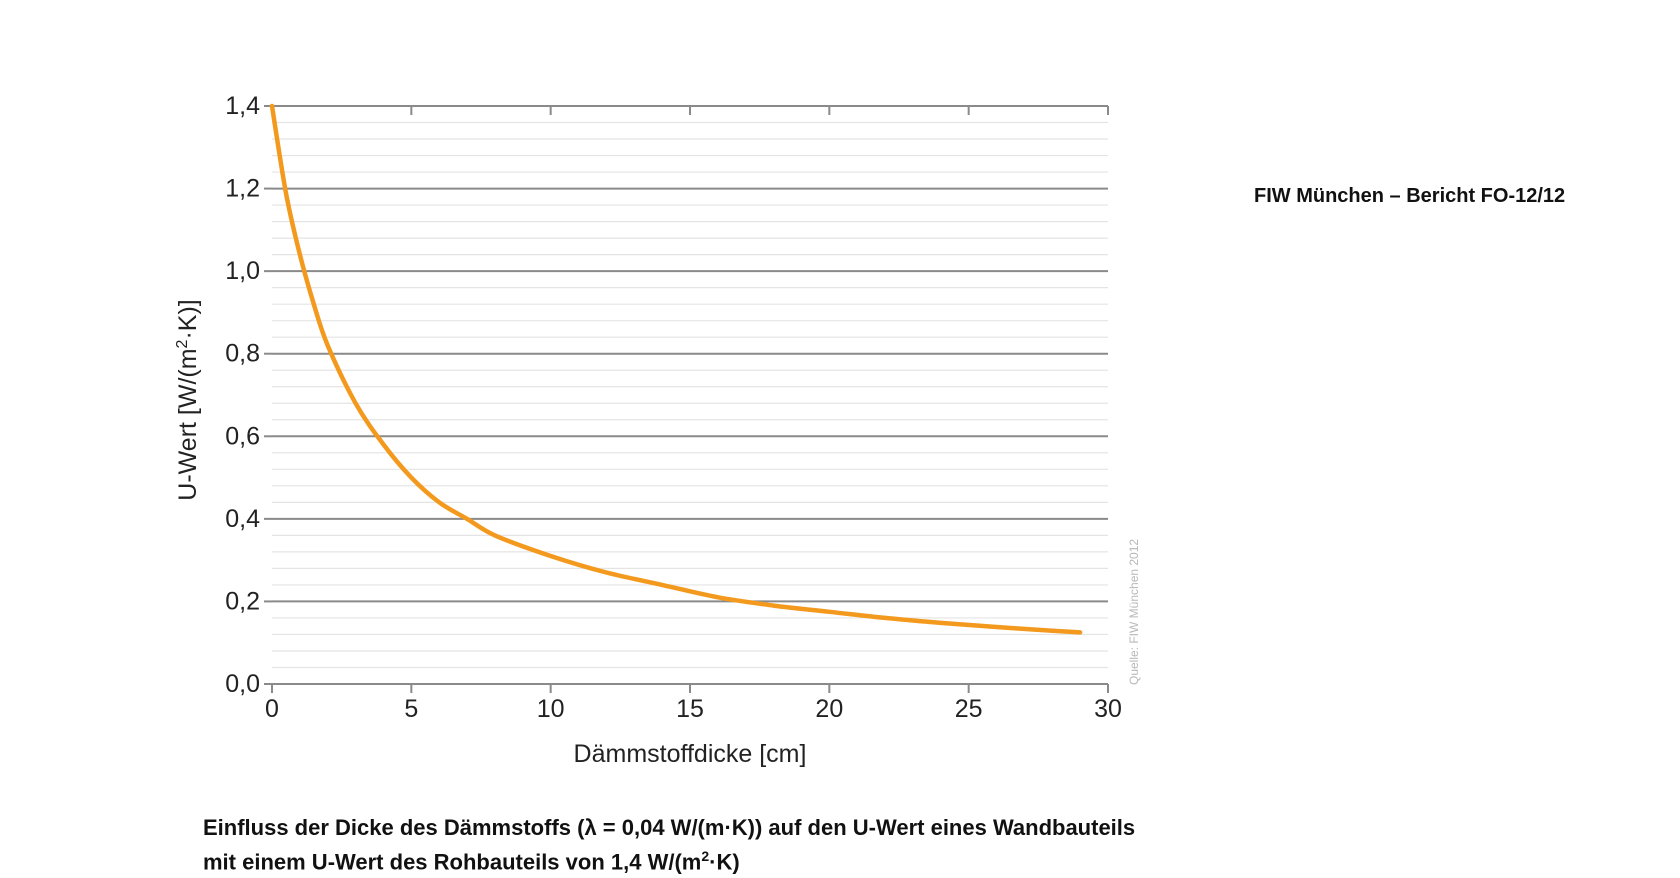 The image size is (1680, 878). I want to click on x-tick-label: 10, so click(551, 709).